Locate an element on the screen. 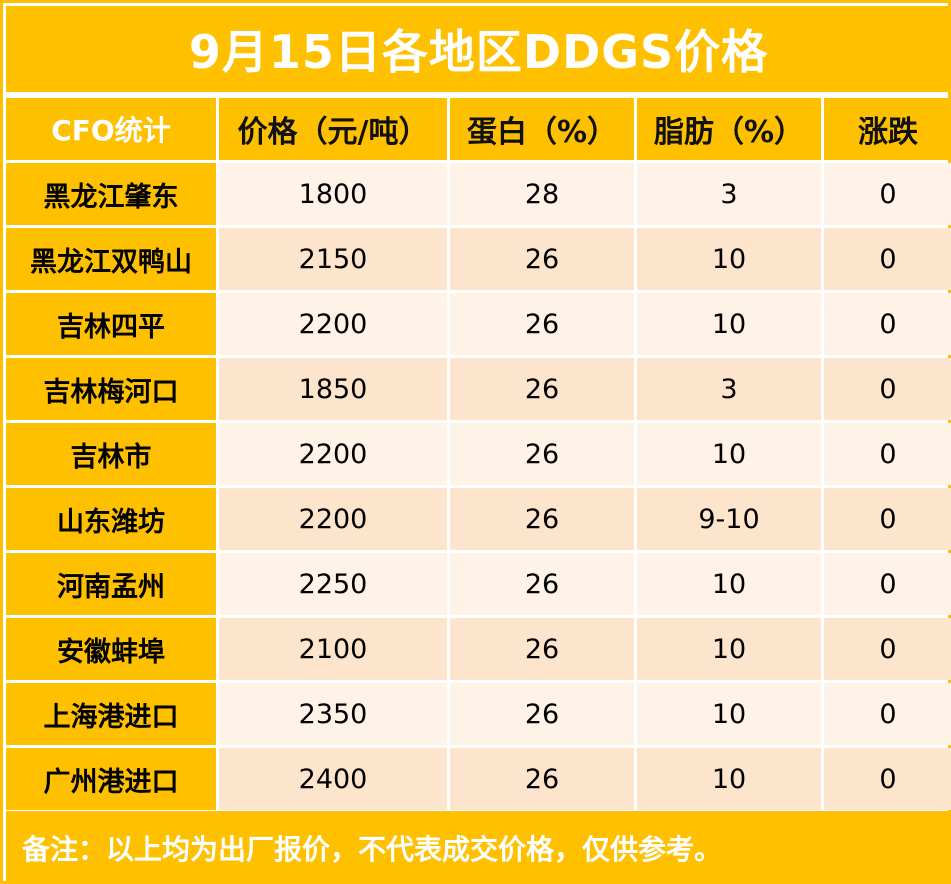  table-row: 吉林梅河口 1850 26 3 0 is located at coordinates (478, 389).